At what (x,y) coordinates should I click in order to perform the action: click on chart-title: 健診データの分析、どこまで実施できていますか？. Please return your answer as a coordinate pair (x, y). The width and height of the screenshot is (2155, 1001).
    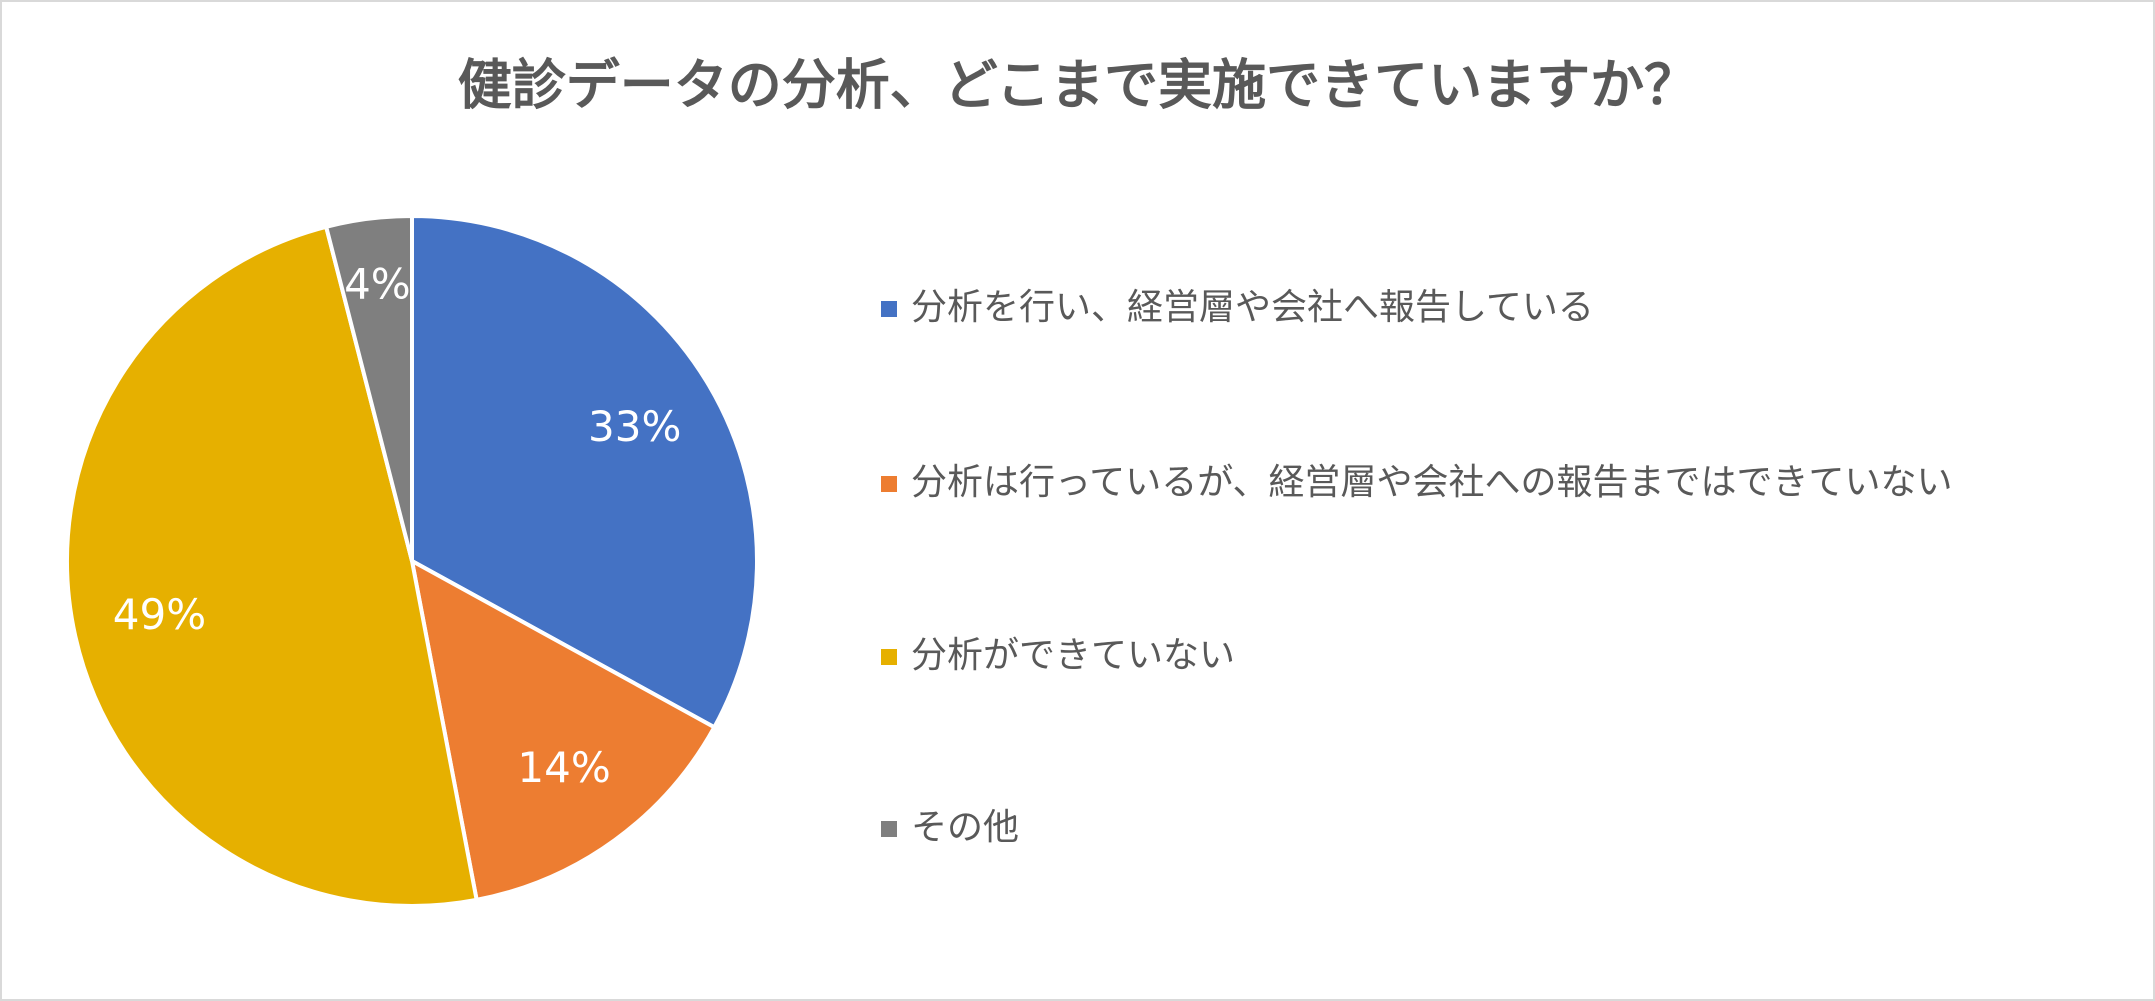
    Looking at the image, I should click on (1078, 85).